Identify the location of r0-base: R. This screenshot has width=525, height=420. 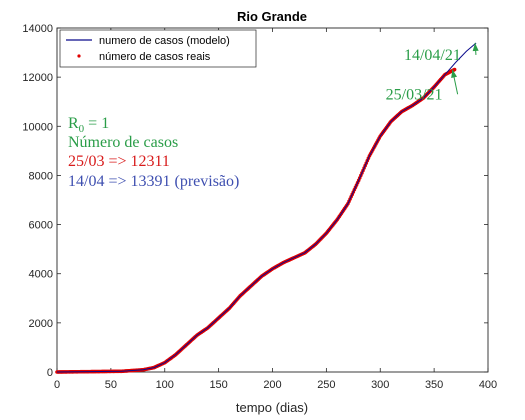
(73, 123).